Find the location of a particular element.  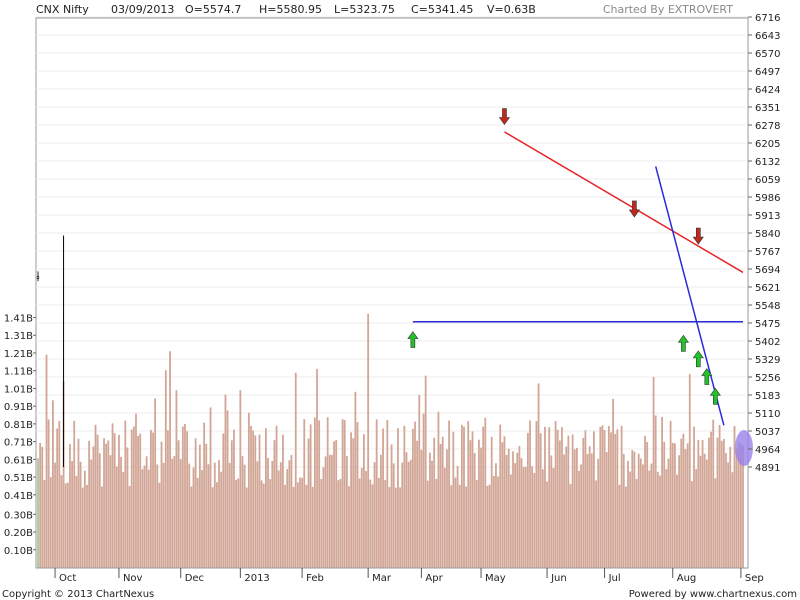

month-tick-label: 2013 is located at coordinates (256, 578).